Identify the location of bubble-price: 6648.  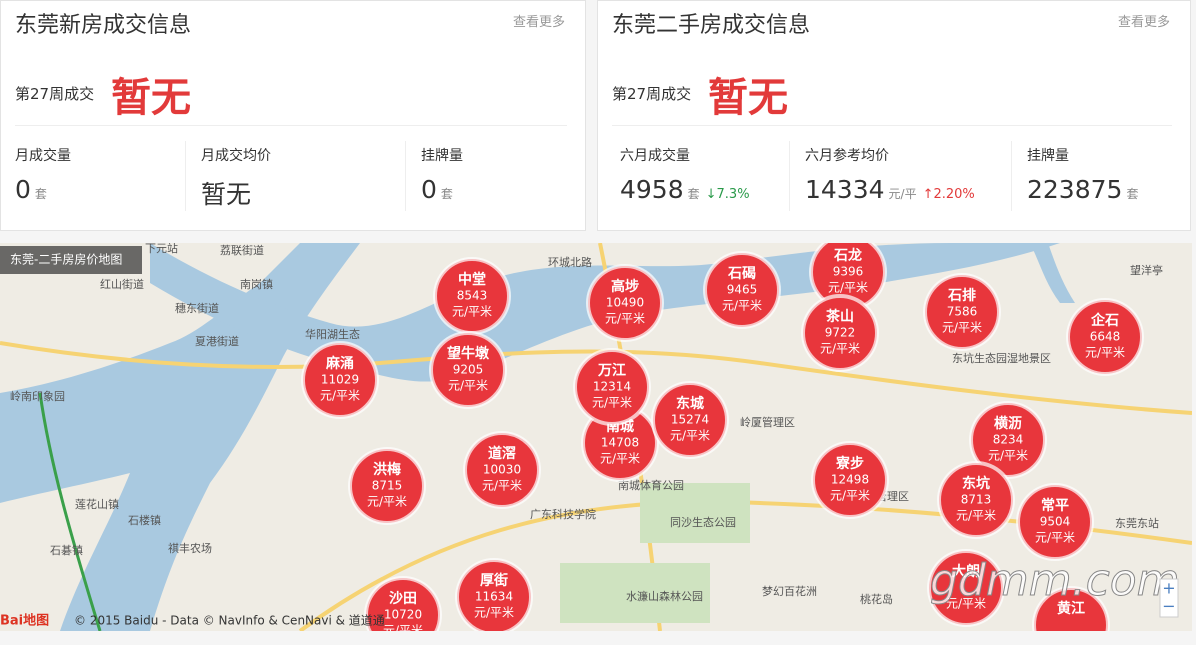
(1105, 337).